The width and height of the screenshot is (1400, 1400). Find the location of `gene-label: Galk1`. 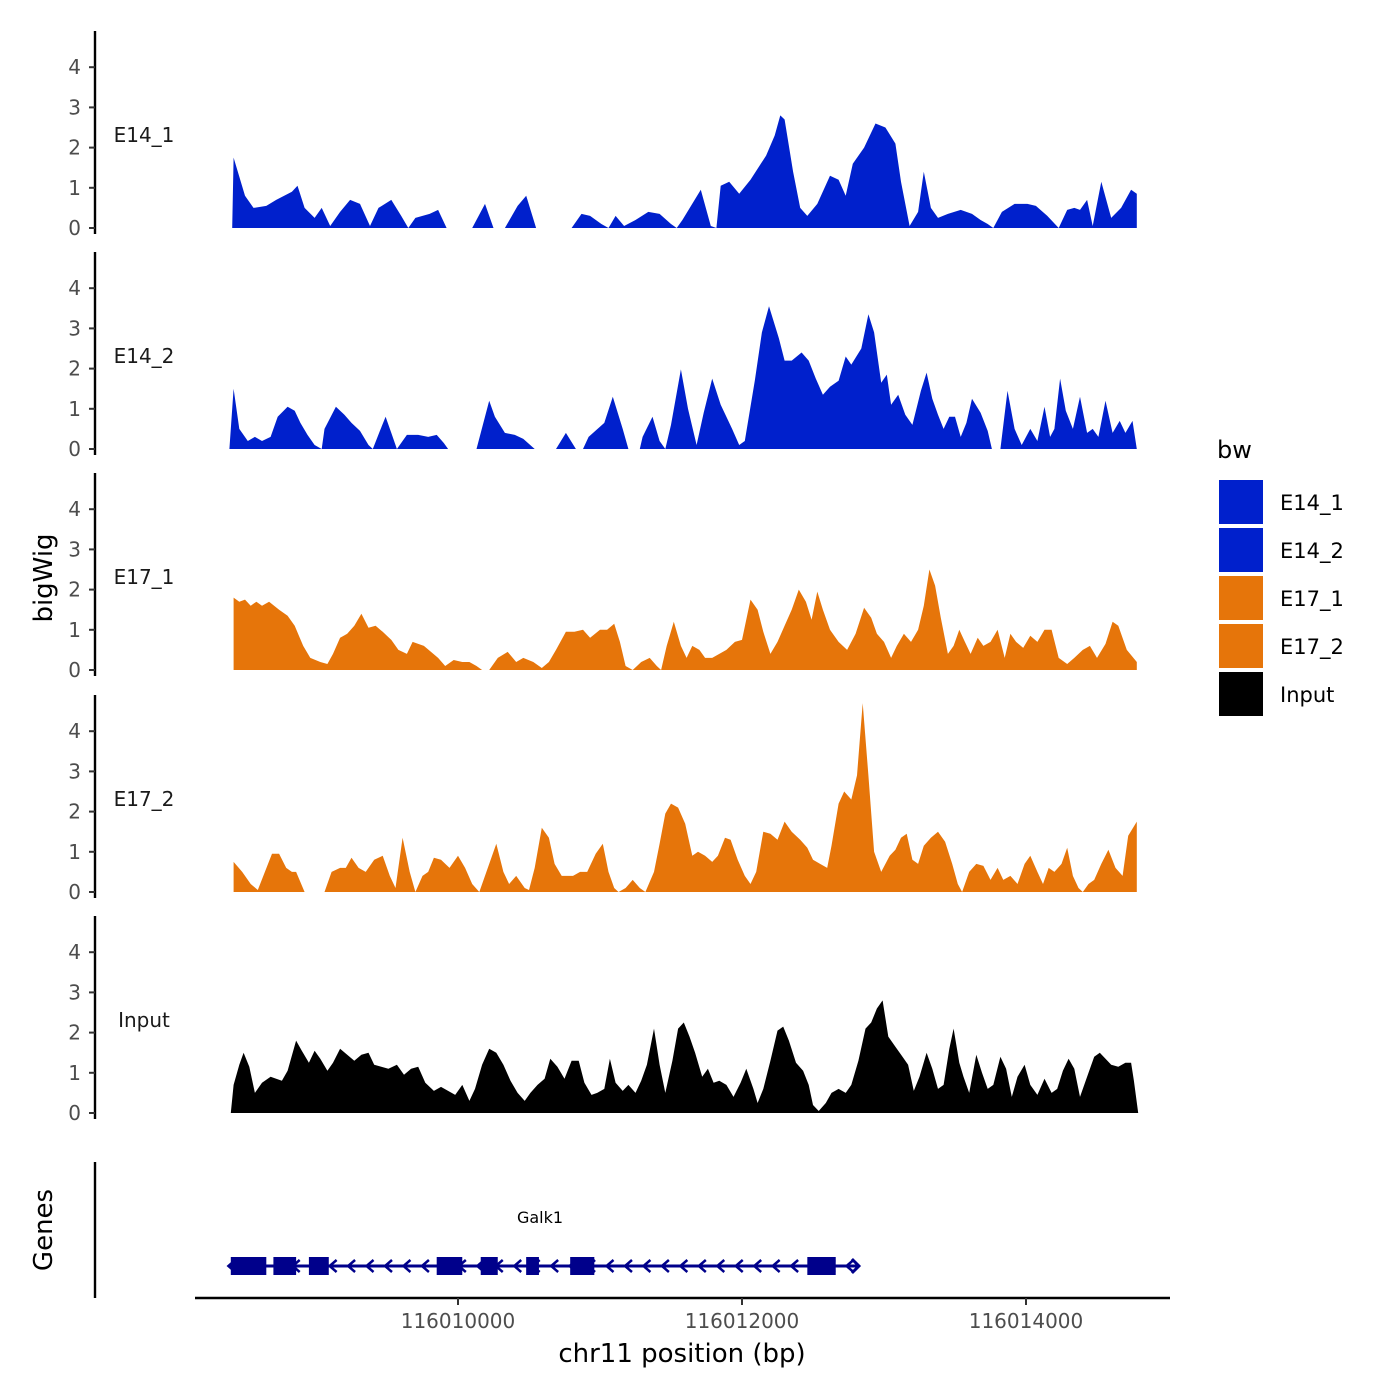

gene-label: Galk1 is located at coordinates (540, 1217).